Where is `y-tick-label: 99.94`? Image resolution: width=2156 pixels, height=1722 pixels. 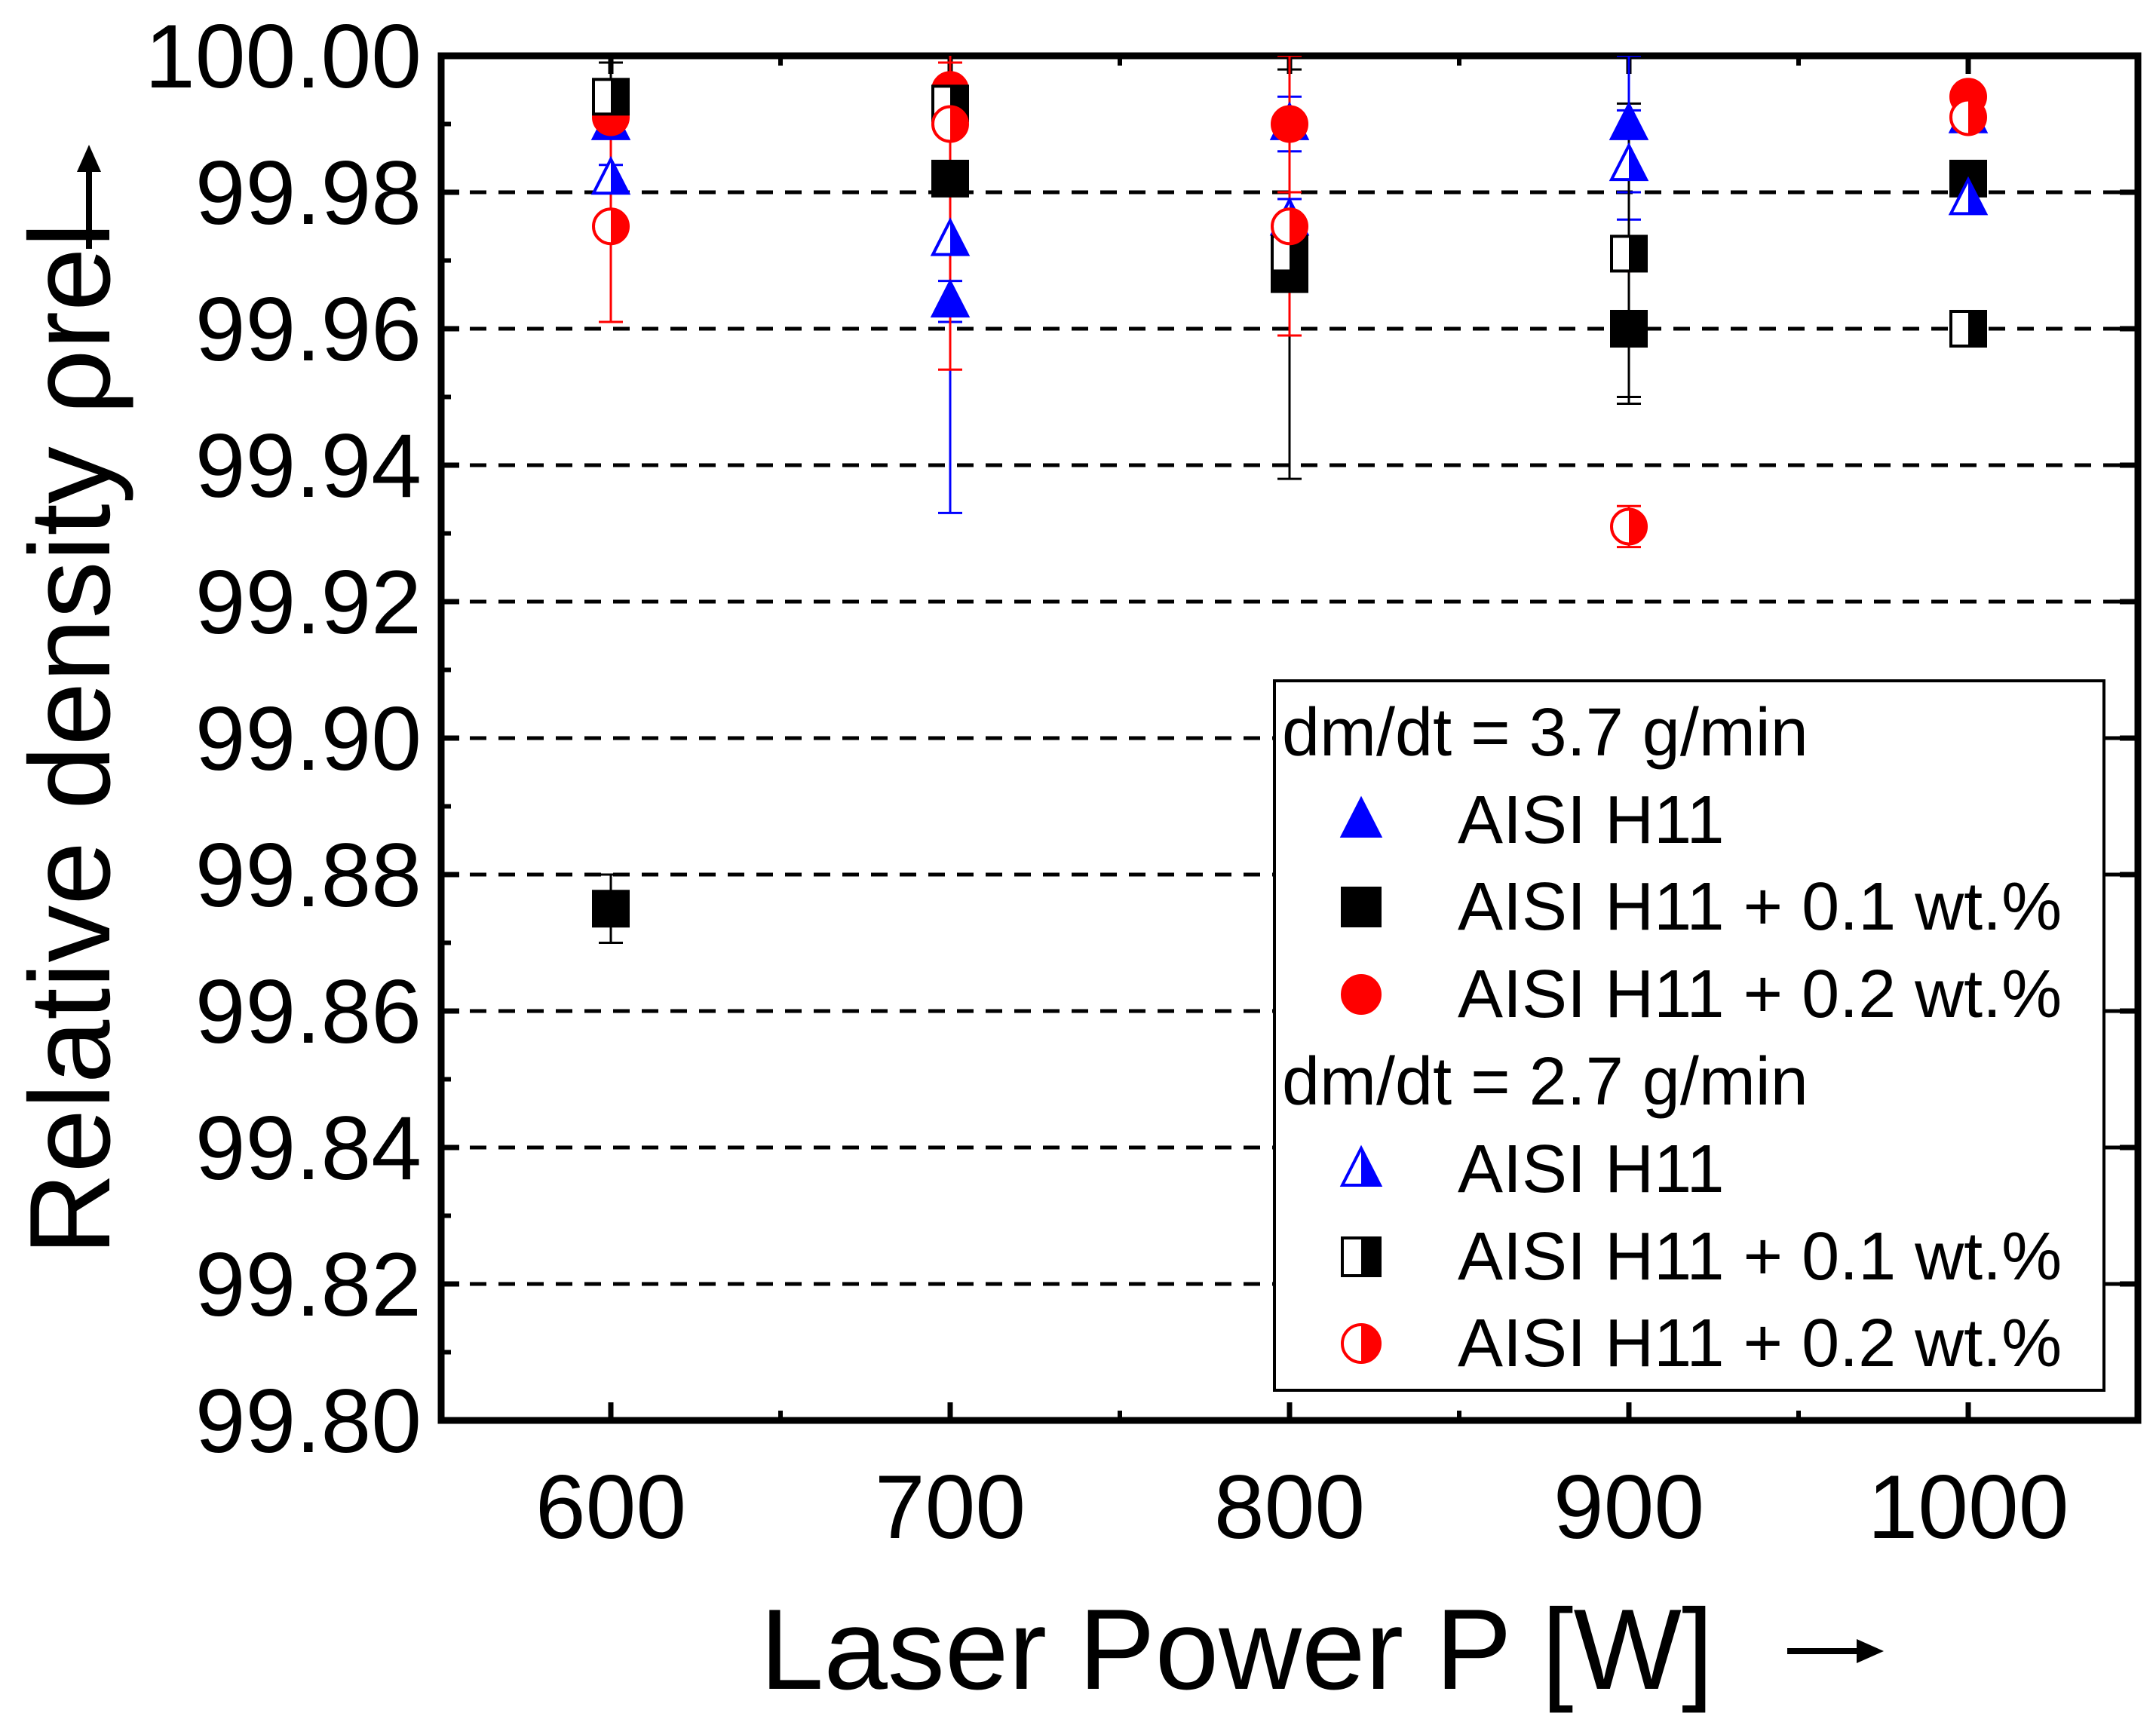
y-tick-label: 99.94 is located at coordinates (309, 465).